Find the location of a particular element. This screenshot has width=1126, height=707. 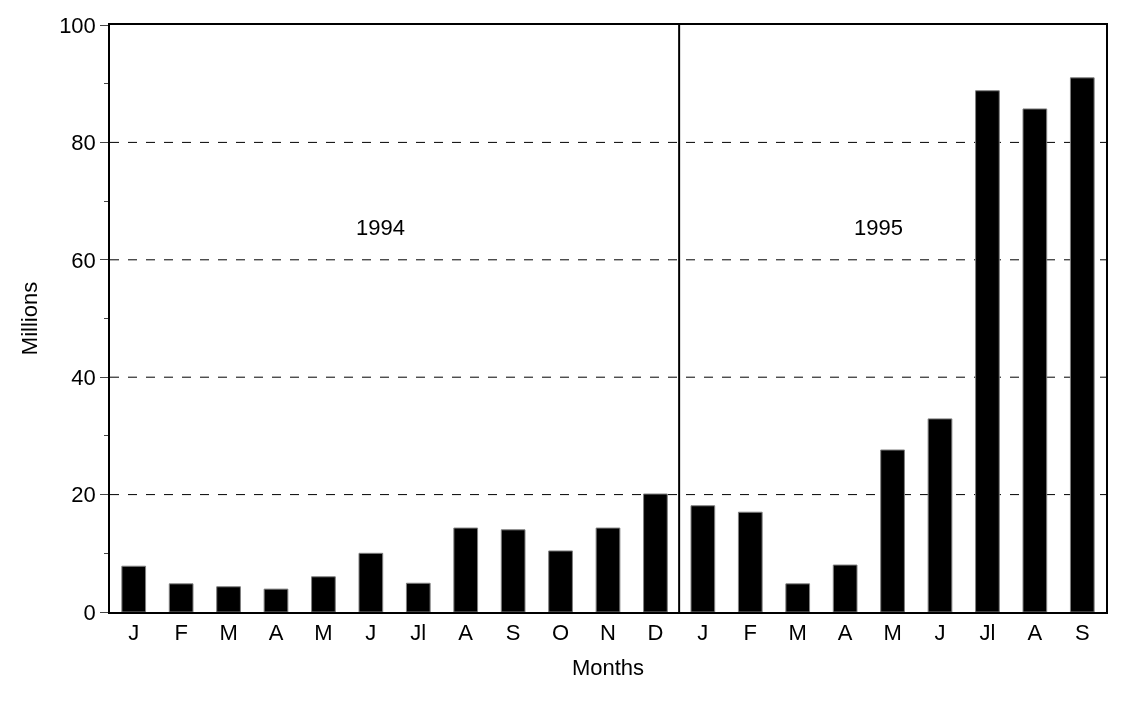

y-tick-label: 100 is located at coordinates (77, 25).